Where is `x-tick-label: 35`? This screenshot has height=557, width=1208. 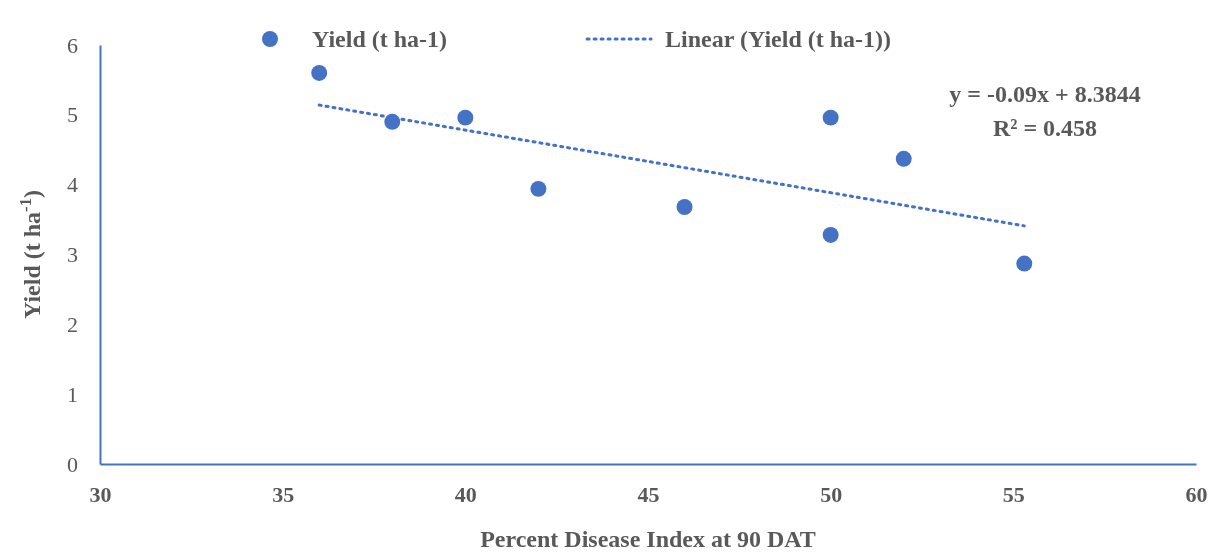
x-tick-label: 35 is located at coordinates (283, 494).